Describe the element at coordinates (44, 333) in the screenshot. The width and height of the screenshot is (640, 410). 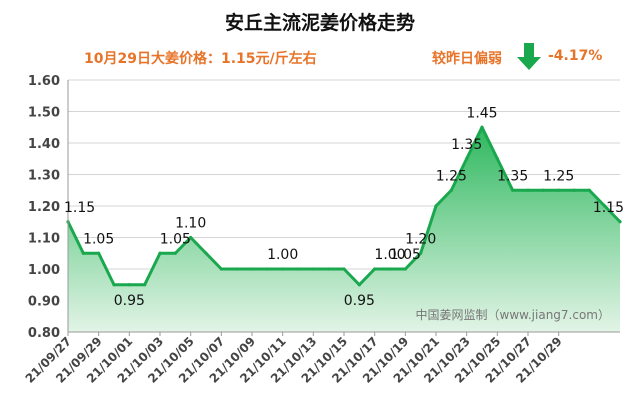
I see `y-tick-label: 0.80` at that location.